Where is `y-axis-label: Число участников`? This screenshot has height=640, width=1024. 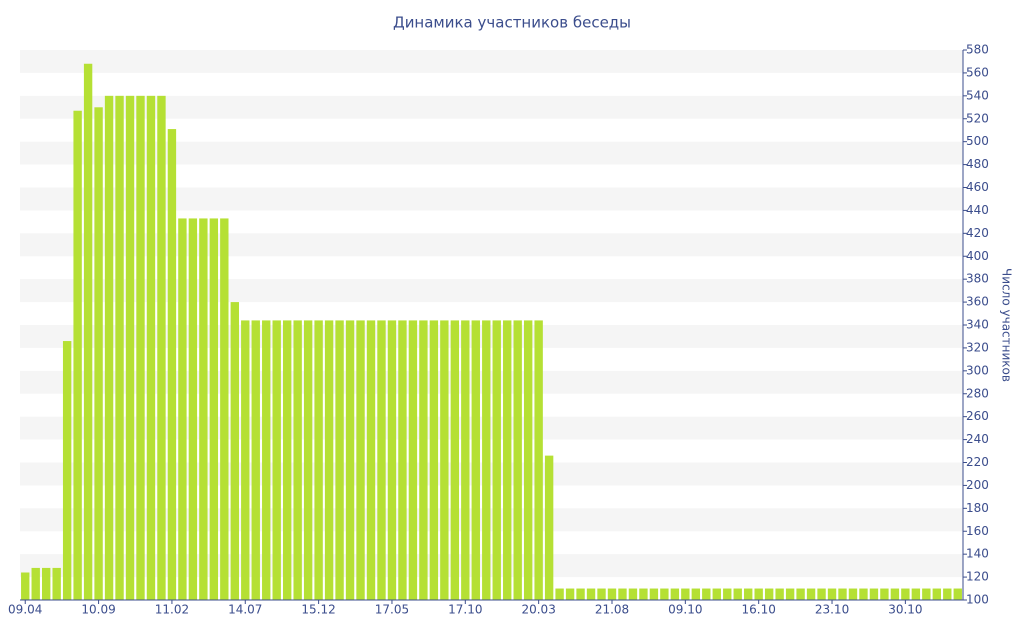 y-axis-label: Число участников is located at coordinates (1007, 325).